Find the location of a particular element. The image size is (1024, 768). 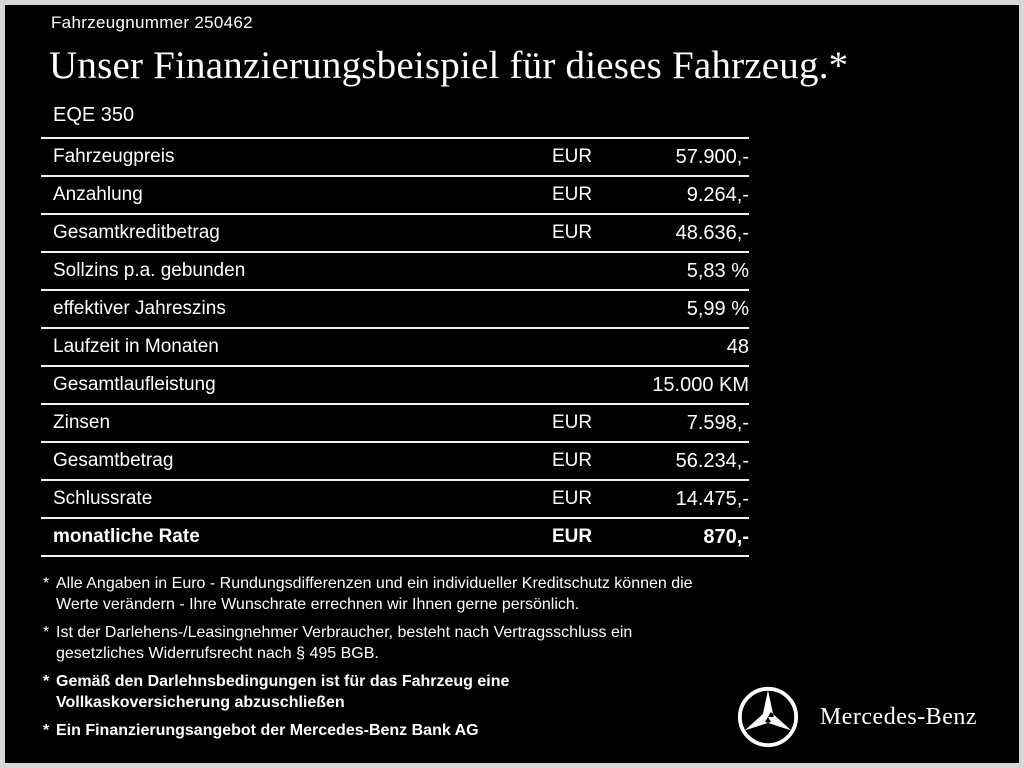

table-row-monthly-rate: monatliche Rate EUR 870,- is located at coordinates (395, 537).